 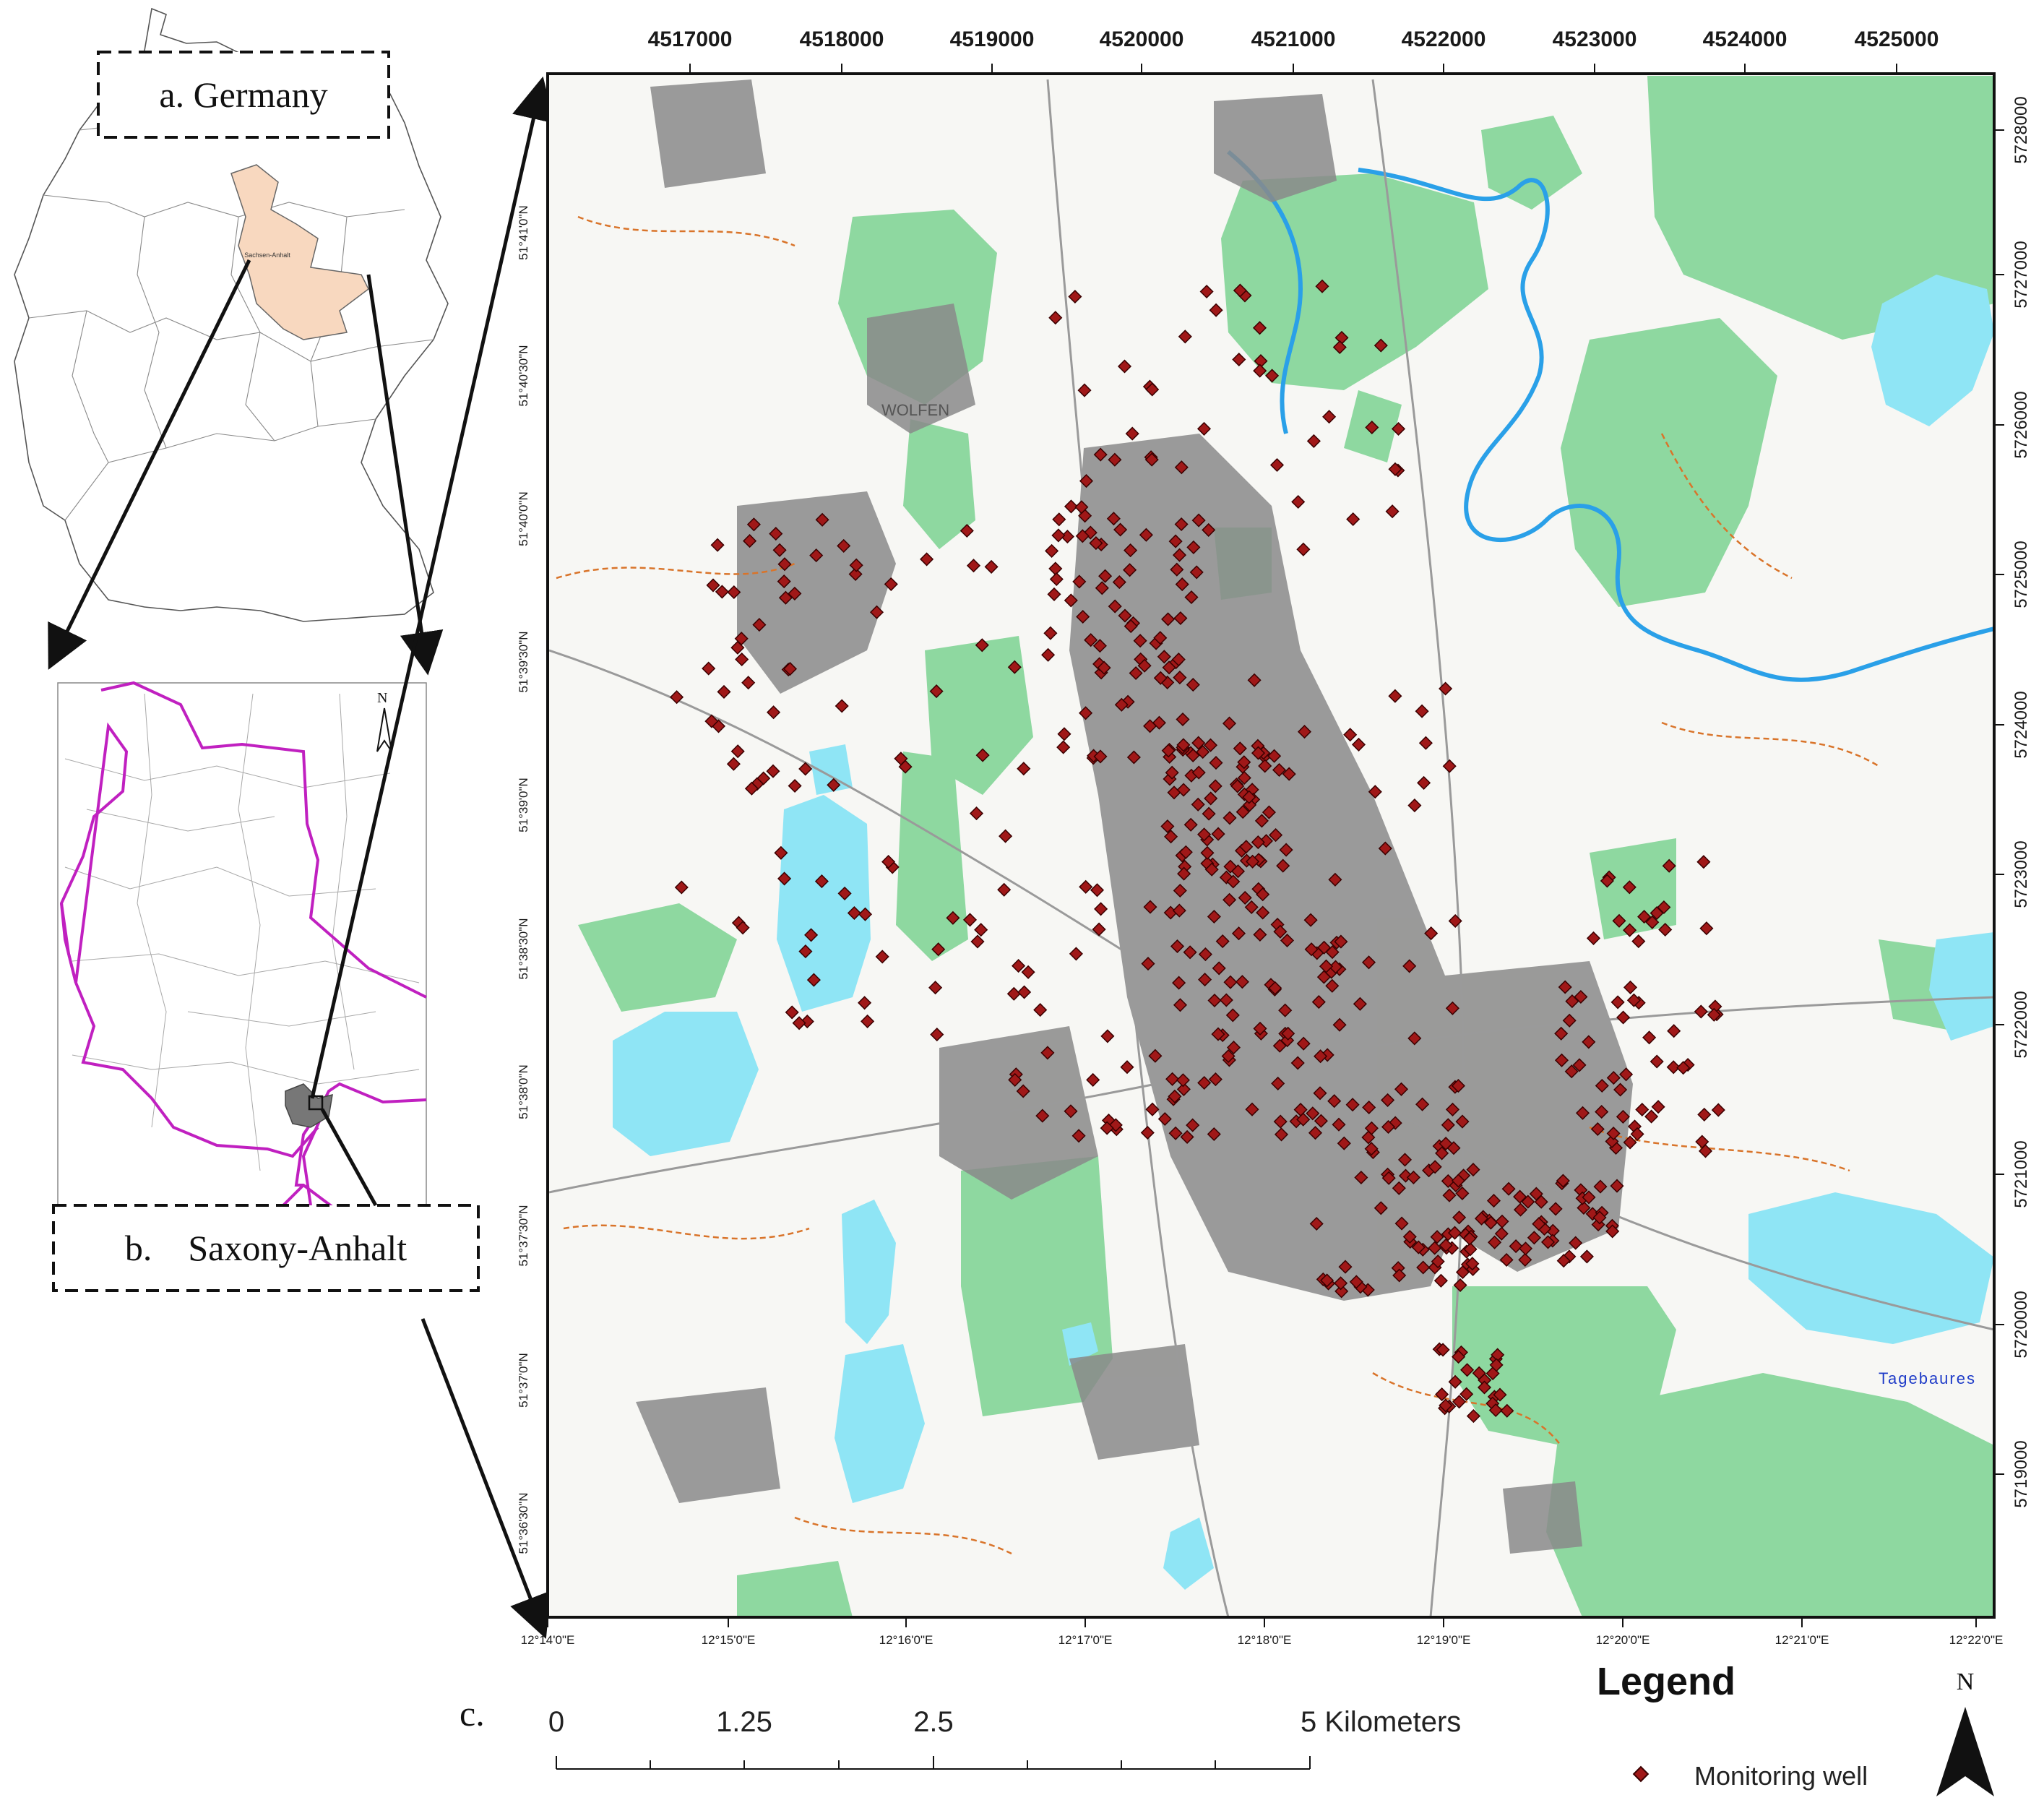 I want to click on legend: Legend Monitoring well, so click(x=1732, y=1725).